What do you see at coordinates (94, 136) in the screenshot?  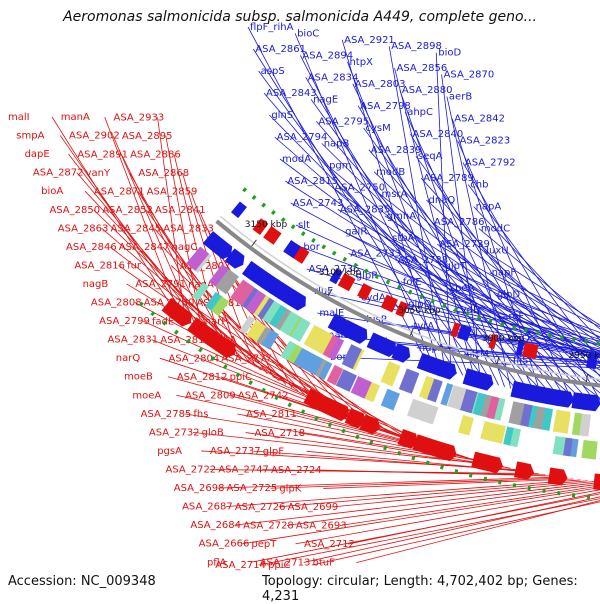 I see `gene-label: ASA_2902` at bounding box center [94, 136].